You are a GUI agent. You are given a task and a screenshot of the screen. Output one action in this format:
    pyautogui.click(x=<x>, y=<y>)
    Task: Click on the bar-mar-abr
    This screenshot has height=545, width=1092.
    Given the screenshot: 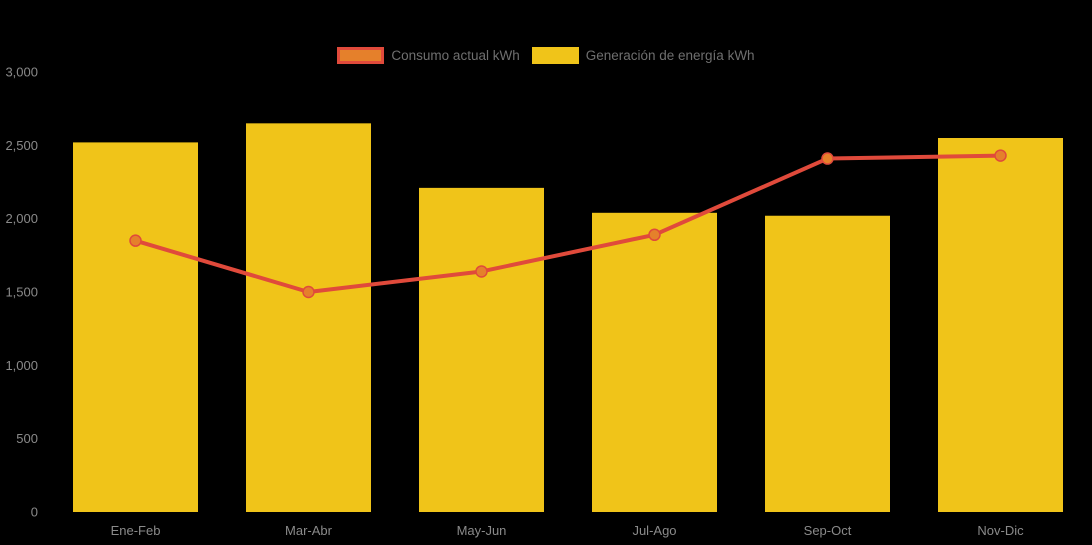 What is the action you would take?
    pyautogui.click(x=308, y=317)
    